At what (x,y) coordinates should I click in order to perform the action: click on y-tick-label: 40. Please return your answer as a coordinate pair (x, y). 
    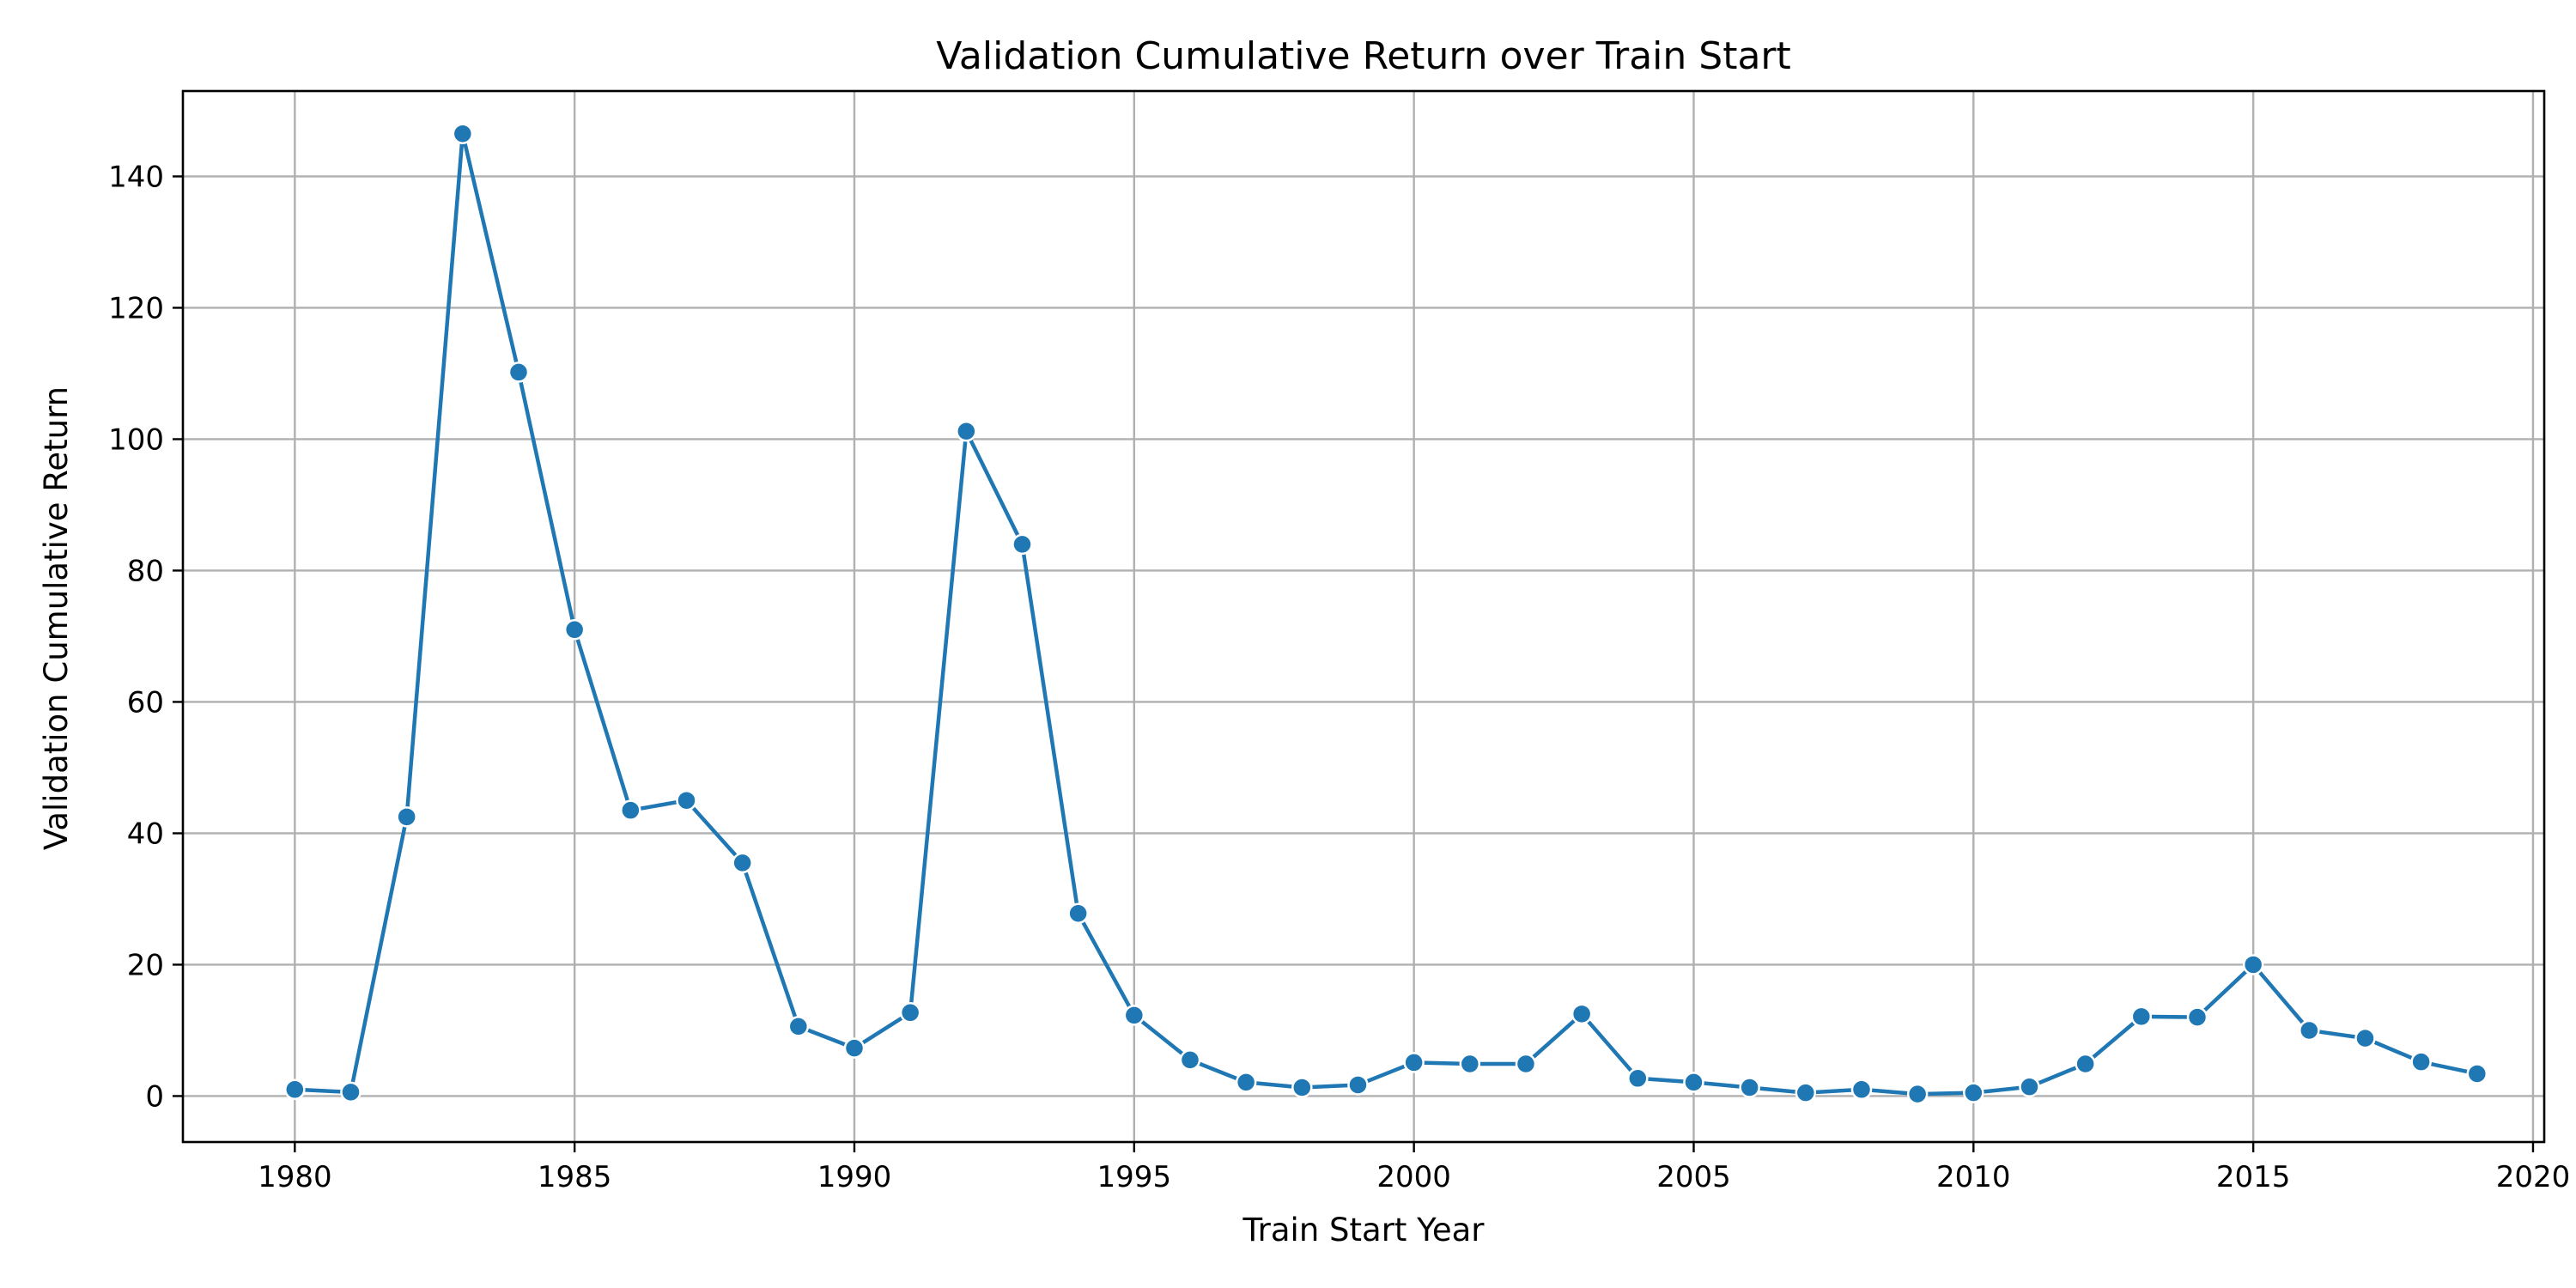
    Looking at the image, I should click on (145, 834).